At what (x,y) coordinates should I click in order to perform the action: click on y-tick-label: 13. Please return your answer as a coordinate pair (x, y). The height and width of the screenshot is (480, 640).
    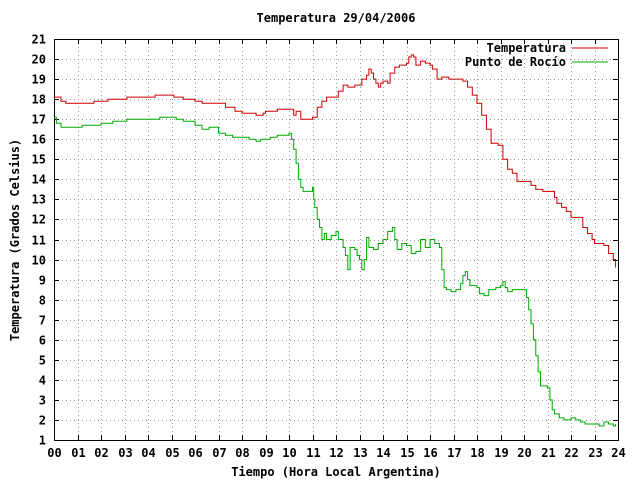
    Looking at the image, I should click on (39, 200).